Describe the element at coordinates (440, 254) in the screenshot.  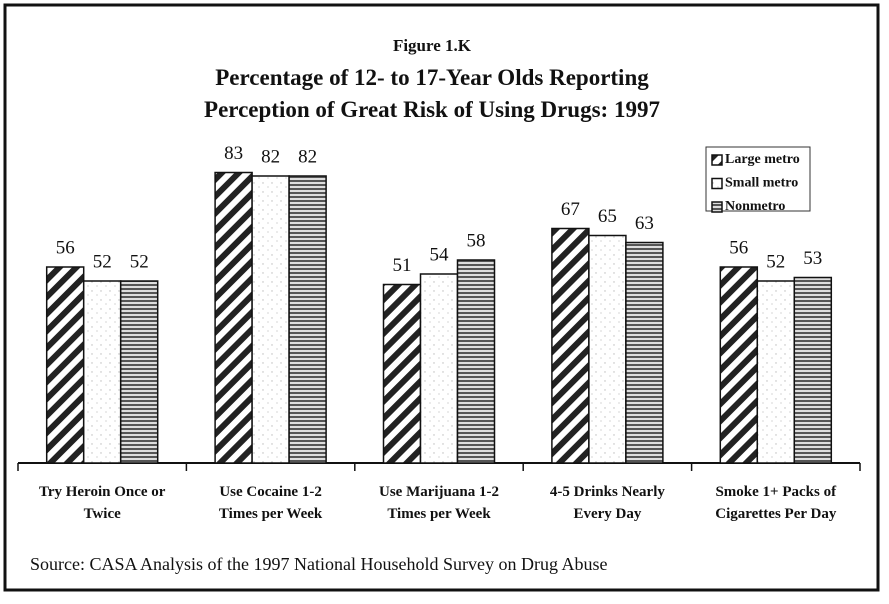
I see `data-label: 54` at that location.